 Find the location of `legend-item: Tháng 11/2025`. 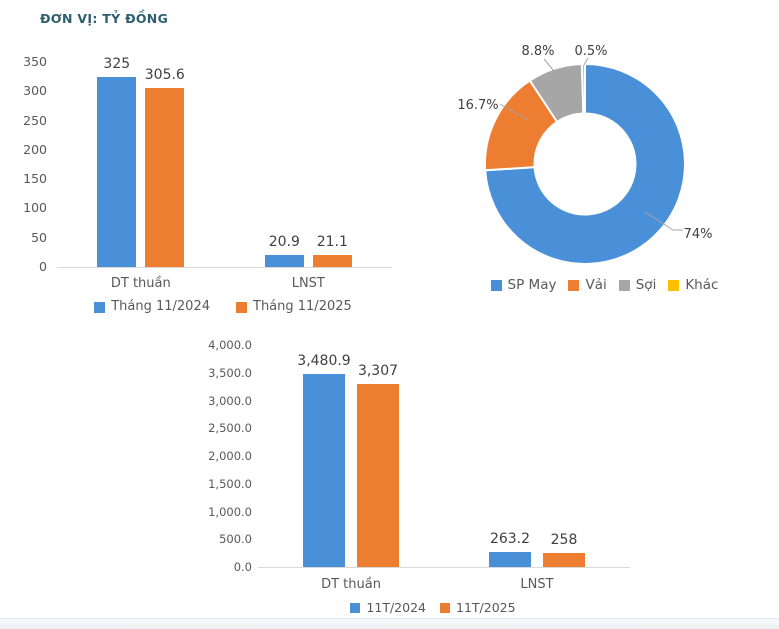

legend-item: Tháng 11/2025 is located at coordinates (294, 307).